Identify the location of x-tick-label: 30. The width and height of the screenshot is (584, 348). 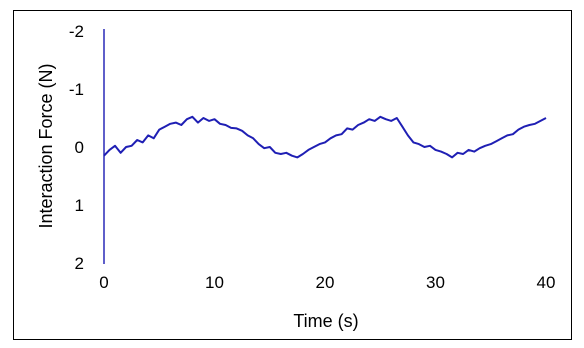
(435, 282).